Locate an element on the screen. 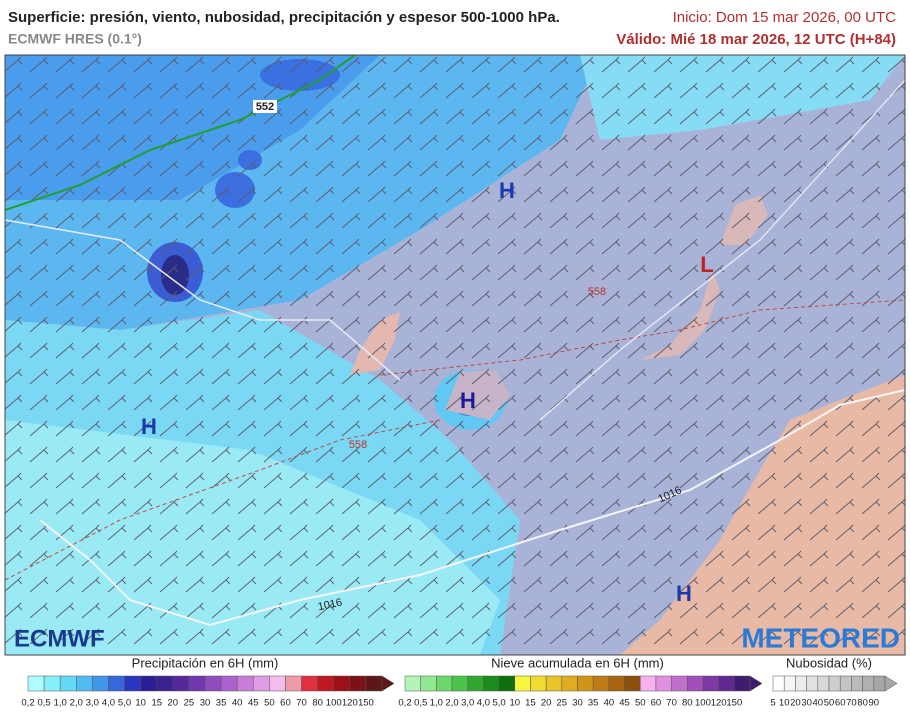 The height and width of the screenshot is (715, 910). legend-label: 150 is located at coordinates (366, 703).